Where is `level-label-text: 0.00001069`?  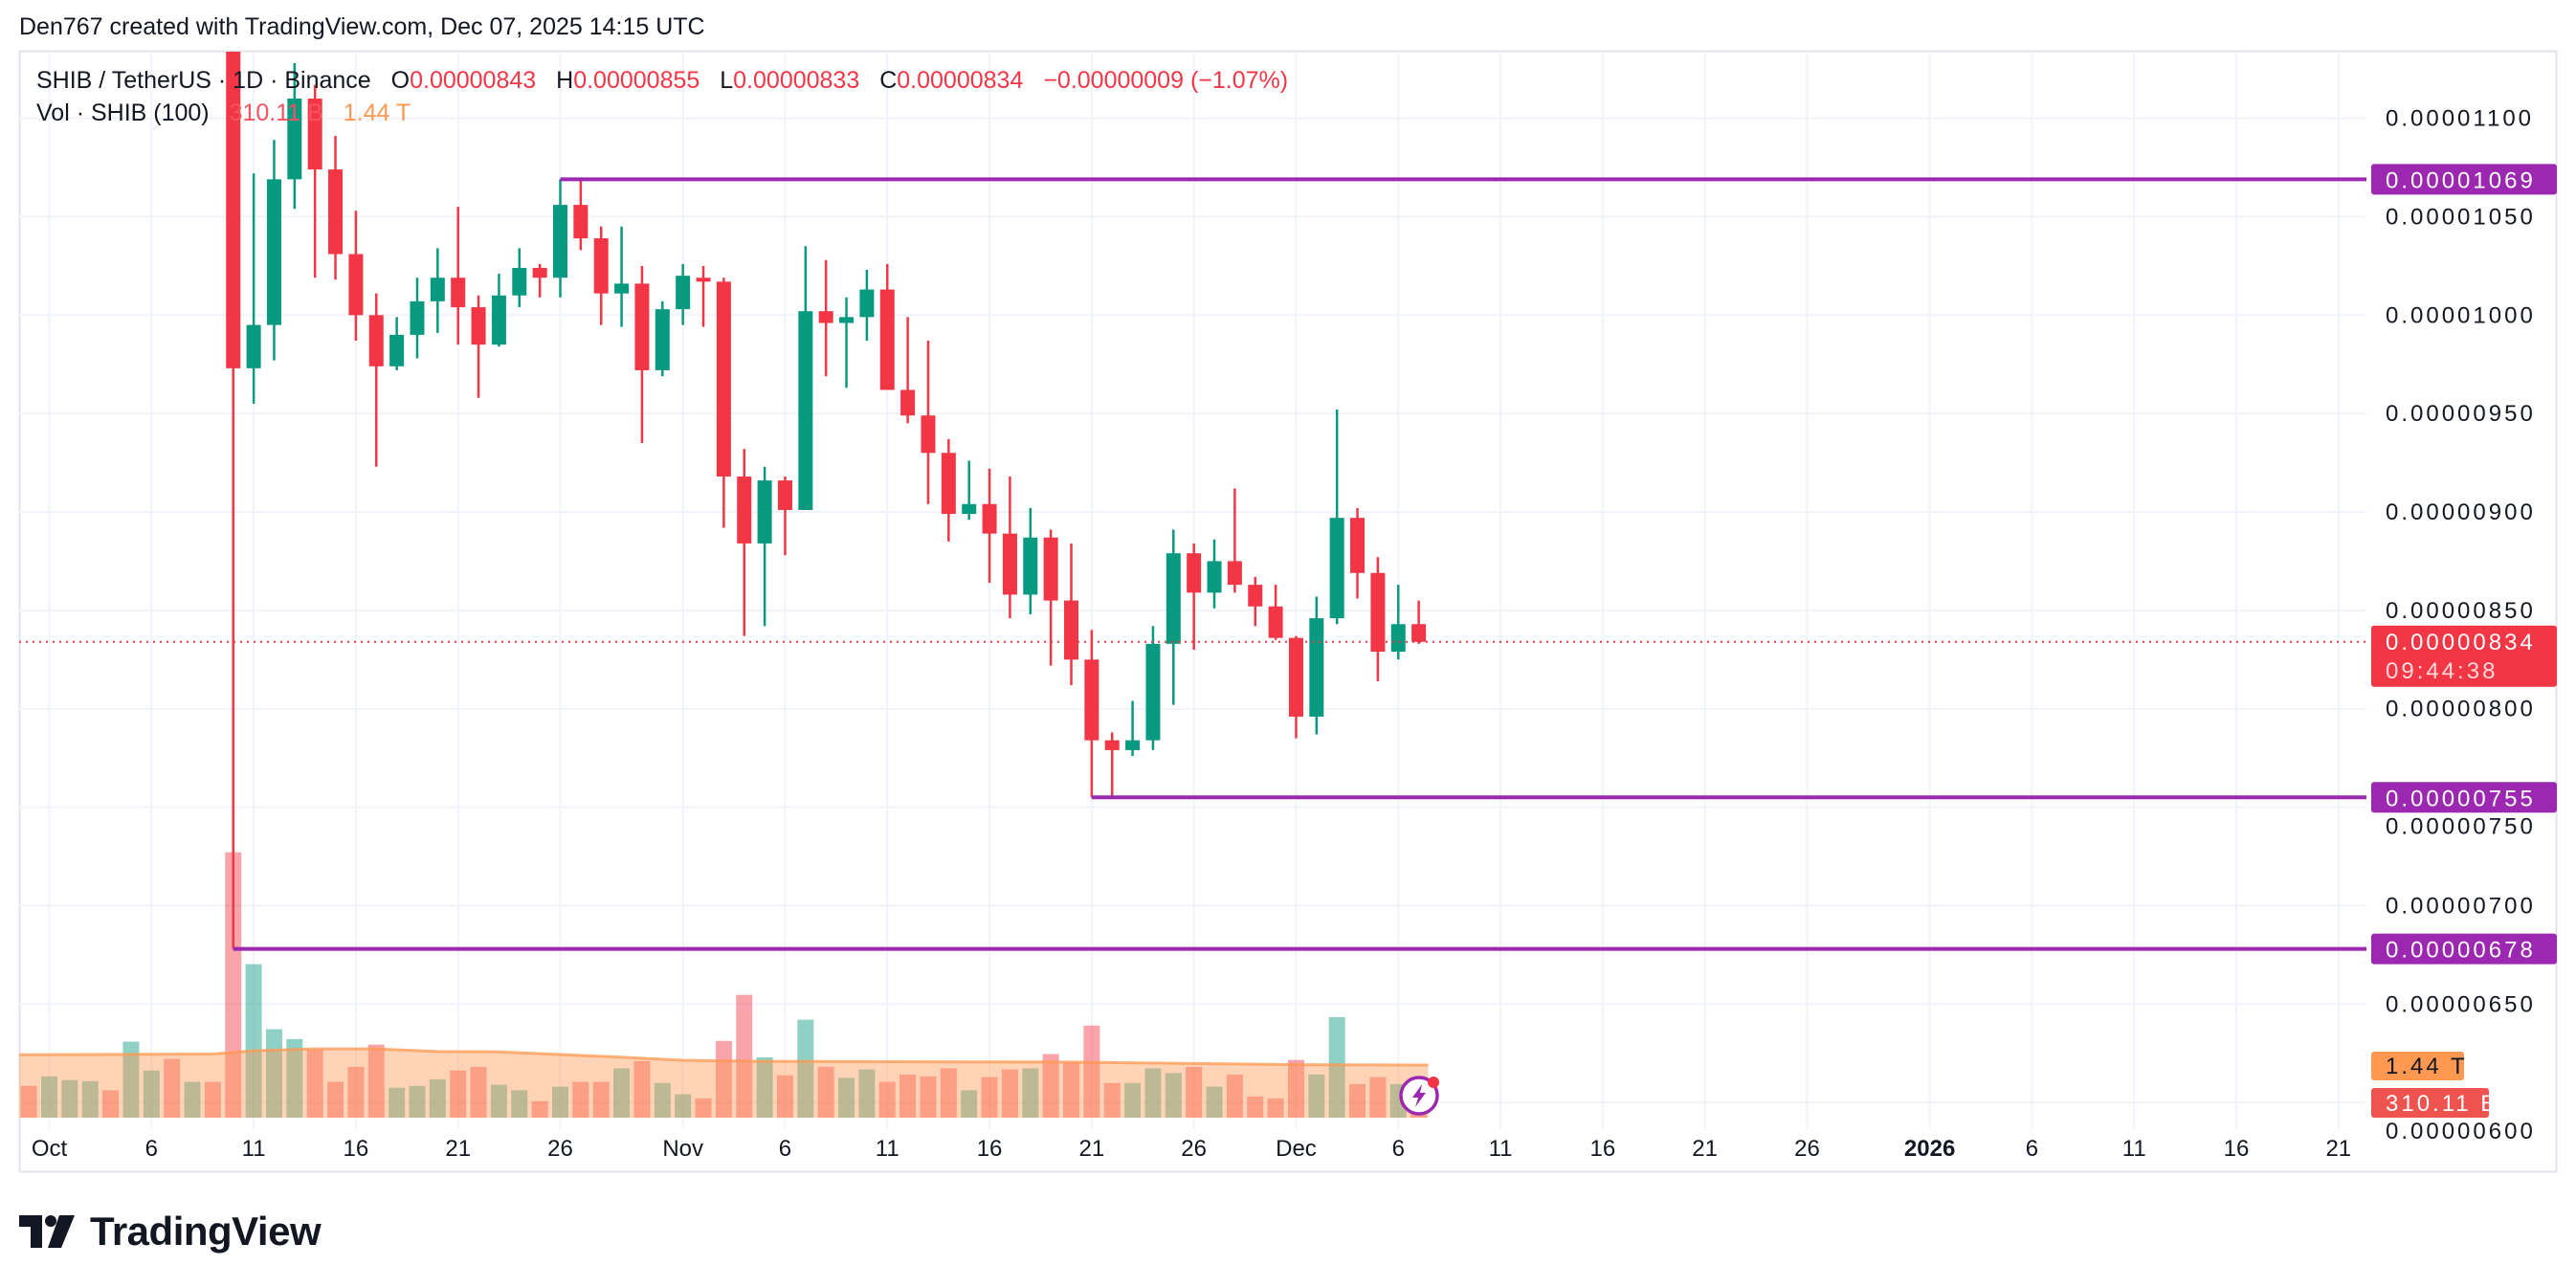 level-label-text: 0.00001069 is located at coordinates (2461, 180).